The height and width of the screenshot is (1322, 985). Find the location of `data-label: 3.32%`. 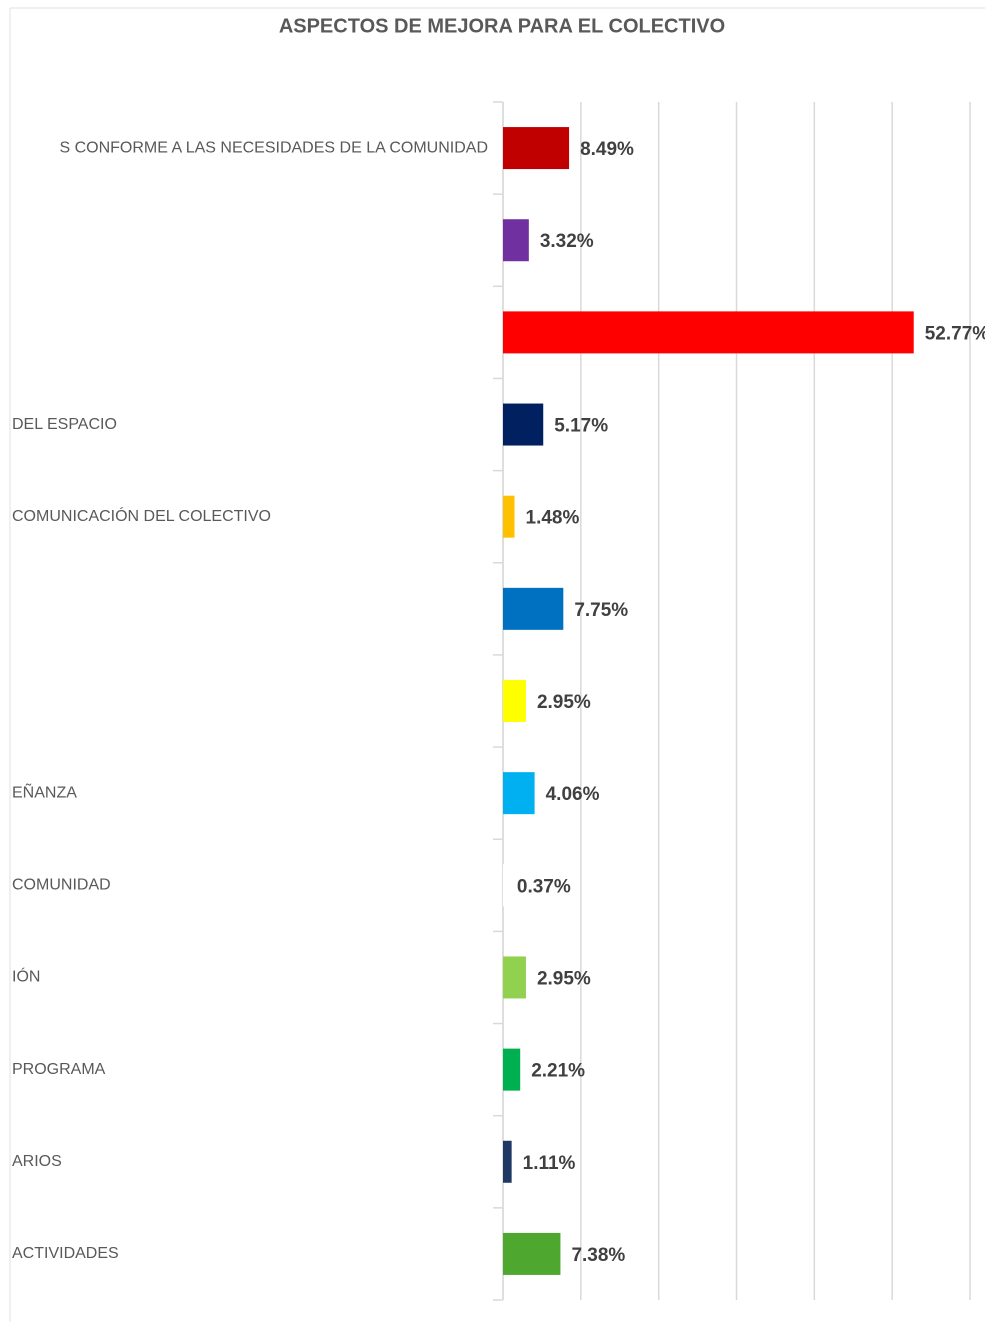

data-label: 3.32% is located at coordinates (567, 241).